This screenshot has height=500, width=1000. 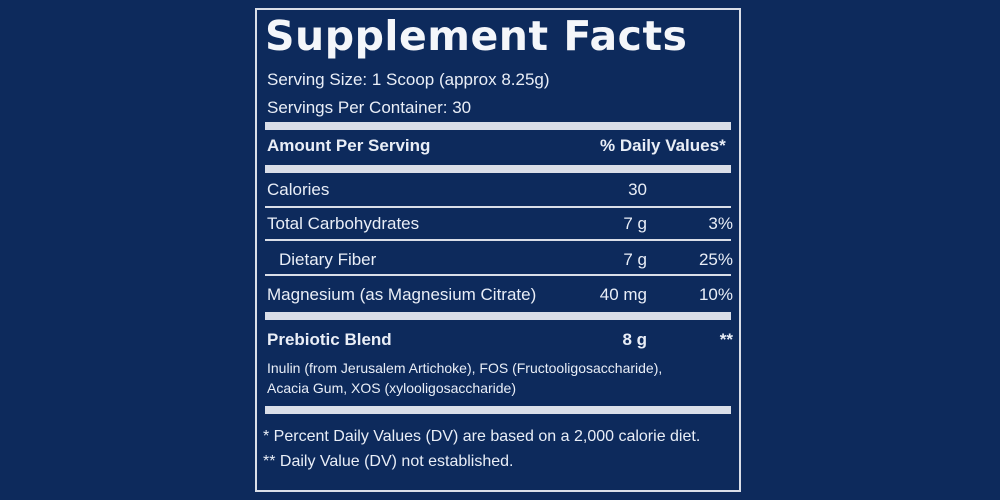 What do you see at coordinates (349, 145) in the screenshot?
I see `header-amount: Amount Per Serving` at bounding box center [349, 145].